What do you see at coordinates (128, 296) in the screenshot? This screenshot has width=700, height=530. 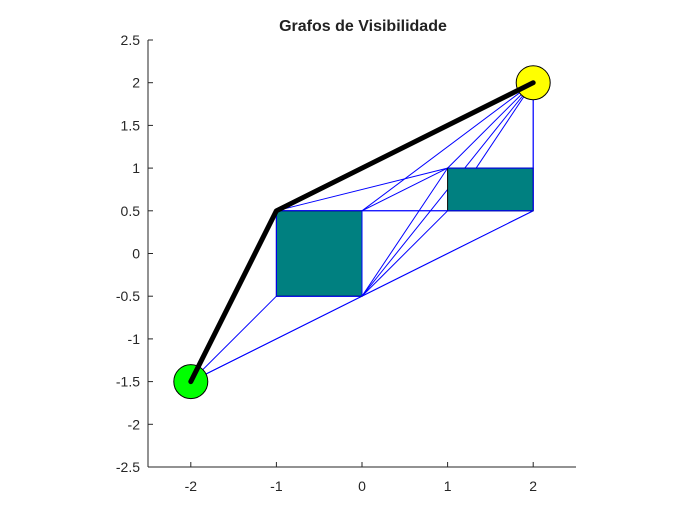 I see `y-tick-label: -0.5` at bounding box center [128, 296].